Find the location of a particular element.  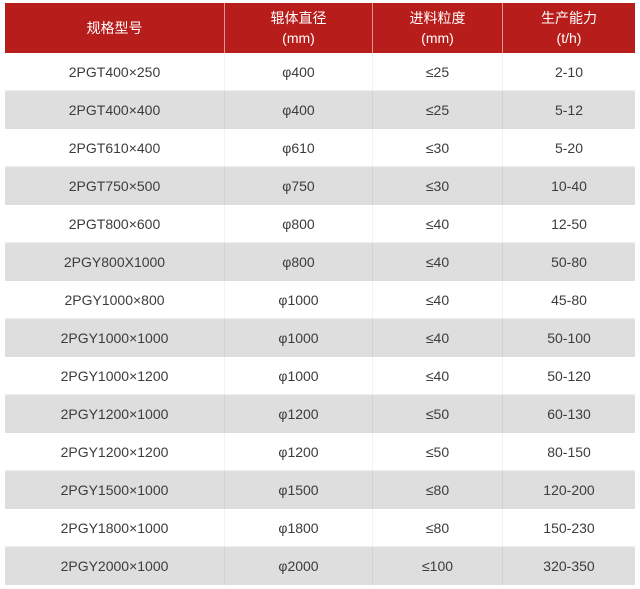

table-row: 2PGY1000×1000 φ1000 ≤40 50-100 is located at coordinates (320, 338).